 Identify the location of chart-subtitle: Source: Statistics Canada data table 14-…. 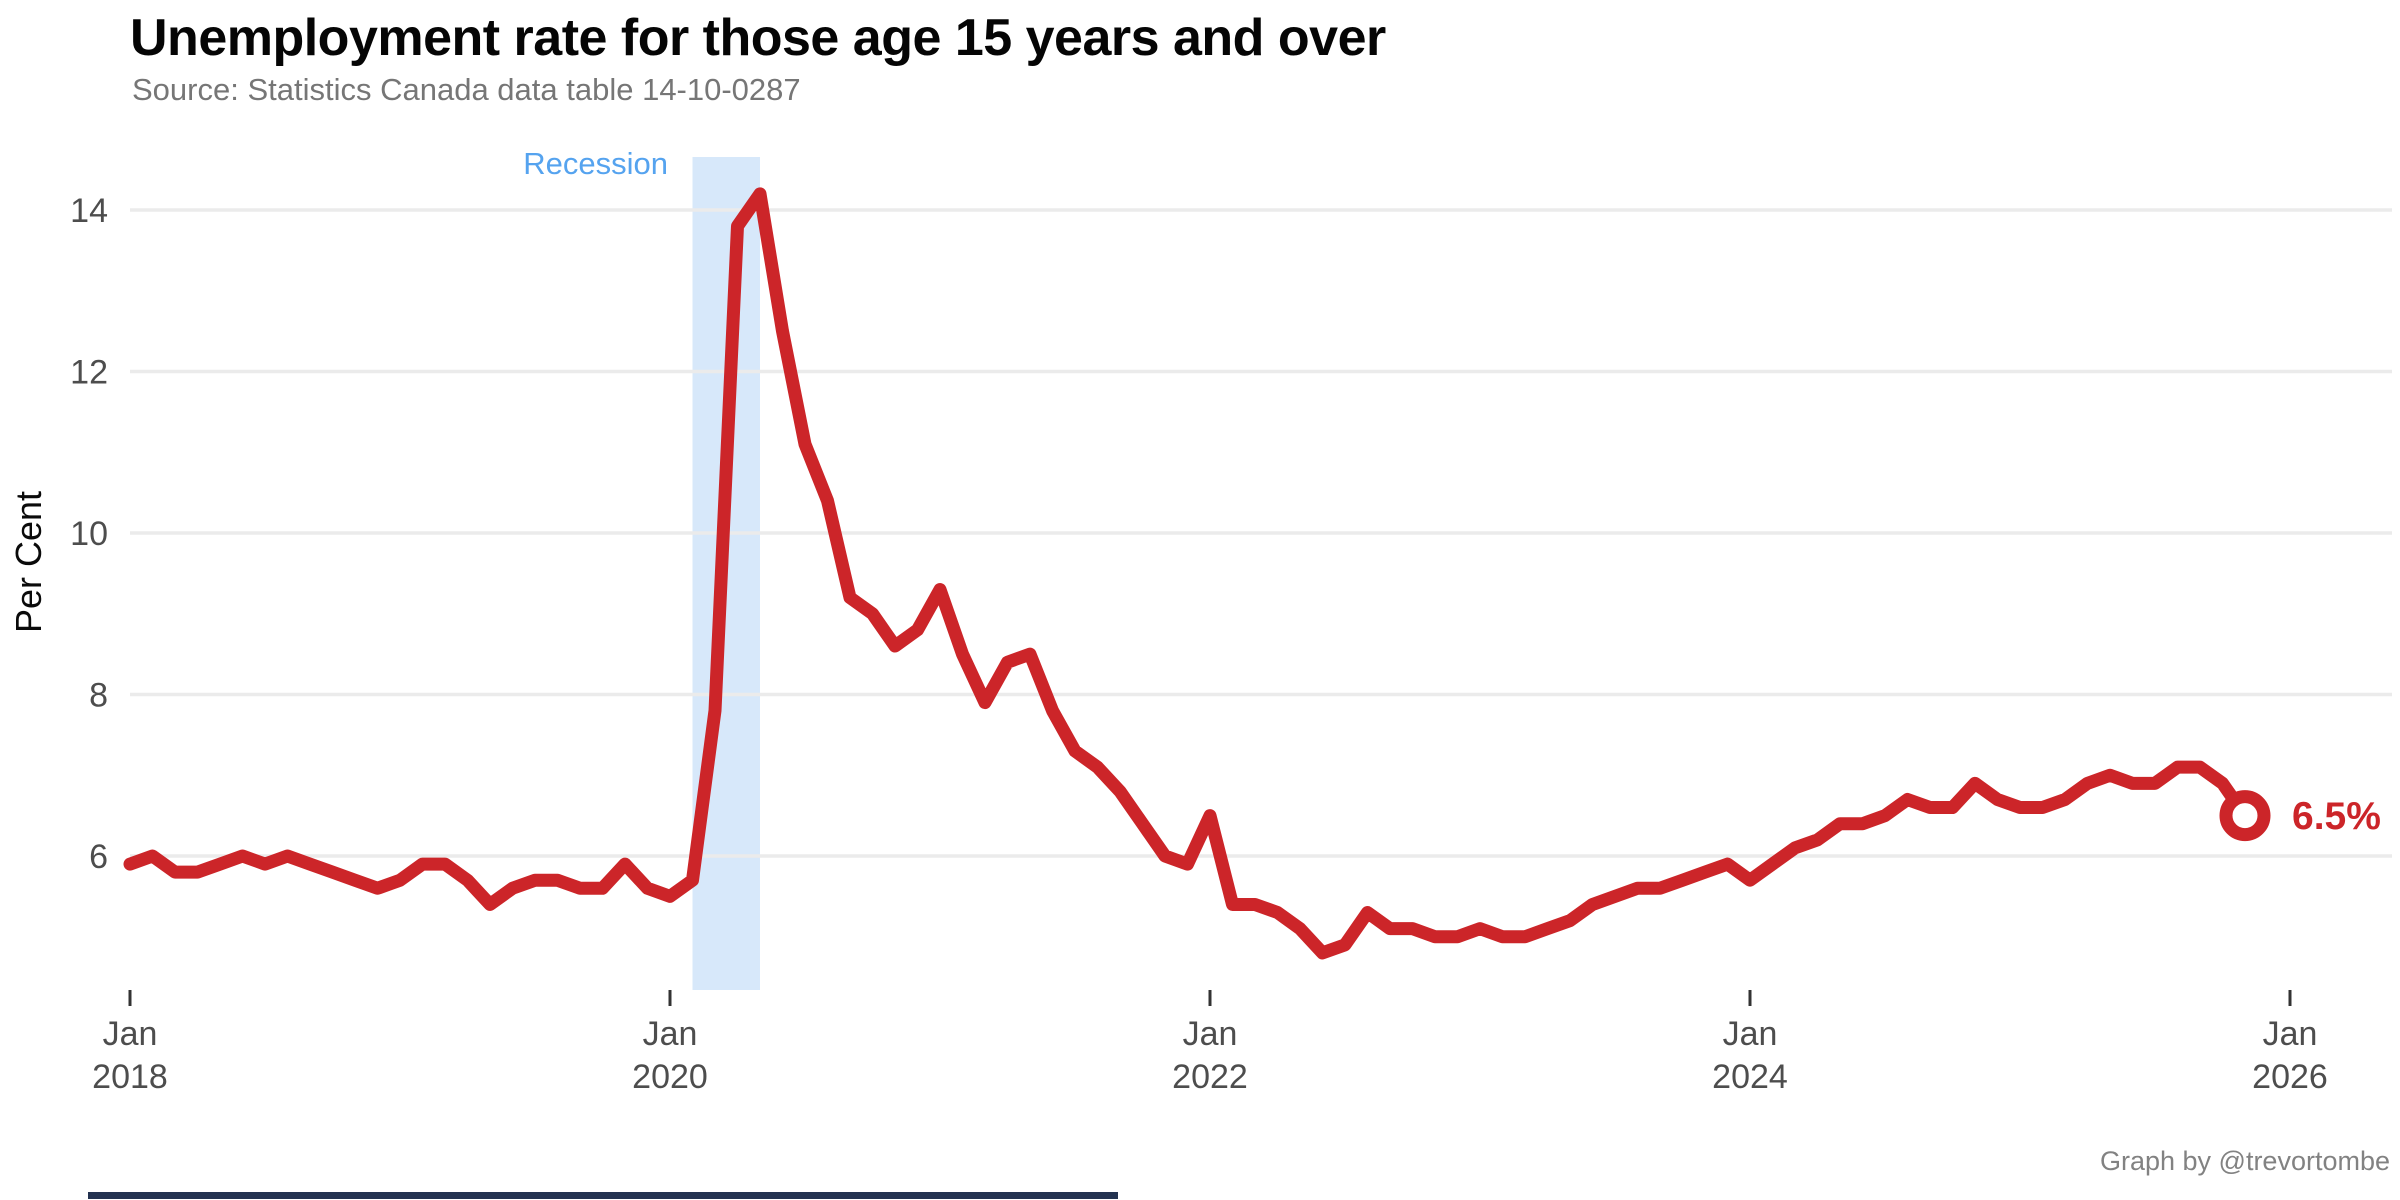
(466, 89).